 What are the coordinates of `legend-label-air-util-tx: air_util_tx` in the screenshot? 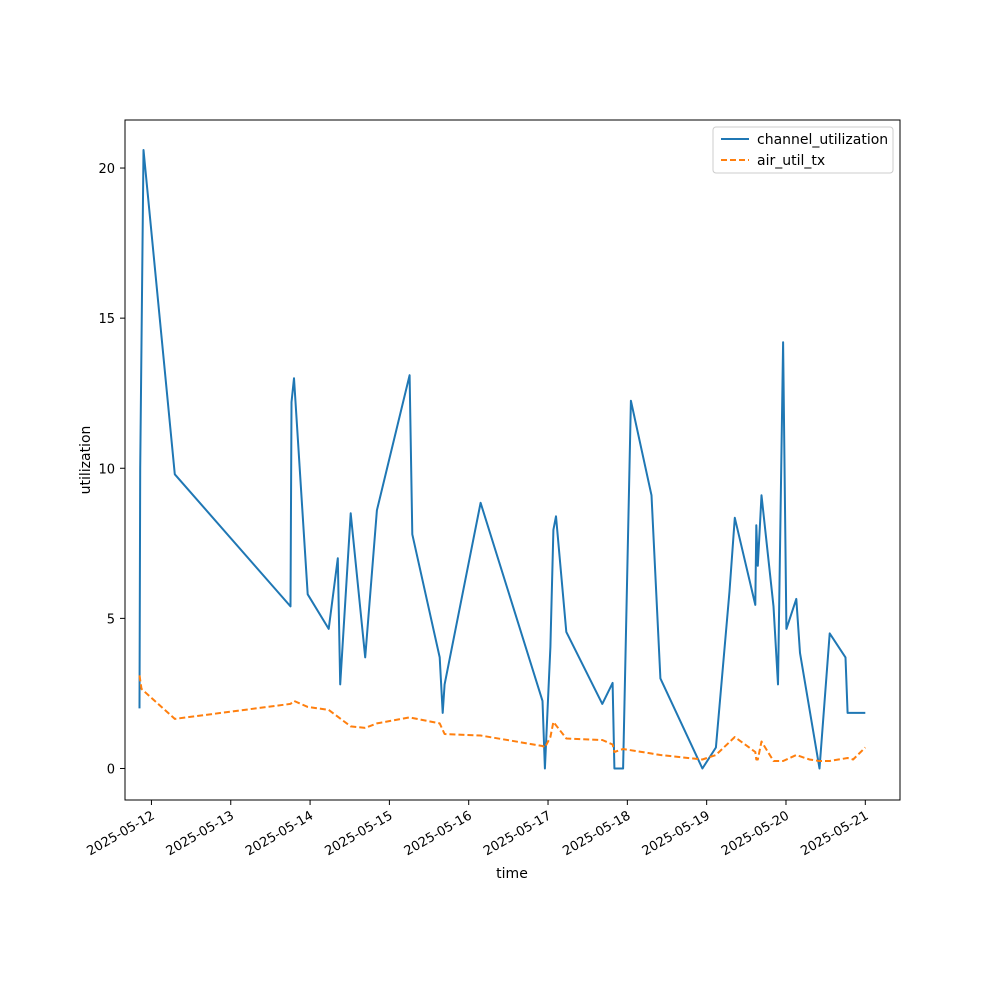 It's located at (791, 161).